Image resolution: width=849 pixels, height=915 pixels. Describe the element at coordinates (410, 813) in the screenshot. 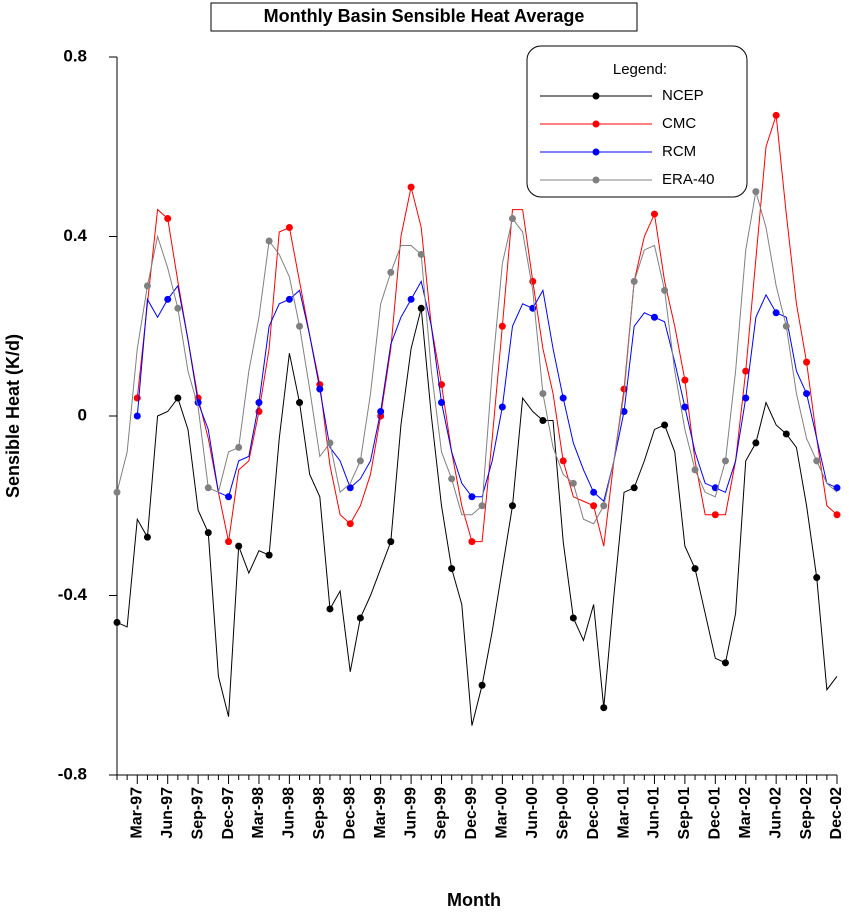

I see `x-tick-label: Jun-99` at that location.